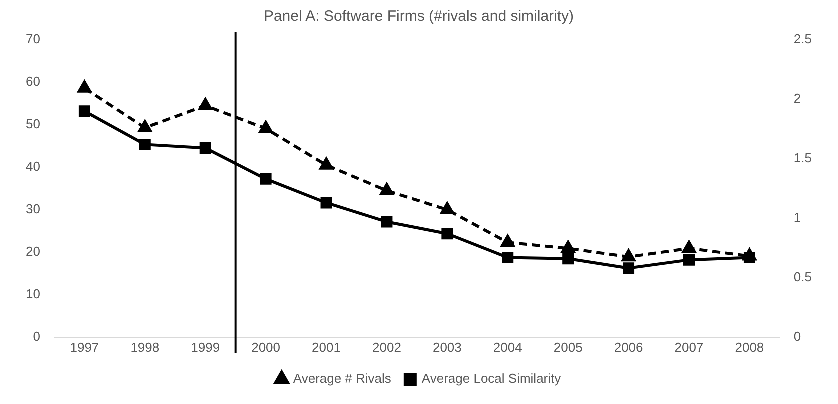  What do you see at coordinates (33, 39) in the screenshot?
I see `y-tick-label: 70` at bounding box center [33, 39].